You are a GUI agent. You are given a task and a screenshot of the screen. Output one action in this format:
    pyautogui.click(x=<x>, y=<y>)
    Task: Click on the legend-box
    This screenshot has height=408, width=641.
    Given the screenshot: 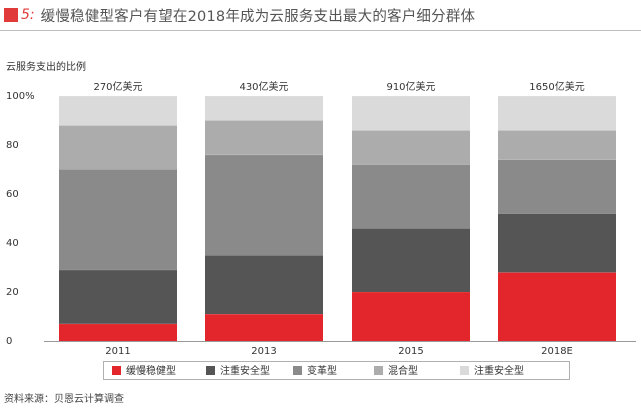 What is the action you would take?
    pyautogui.click(x=336, y=370)
    